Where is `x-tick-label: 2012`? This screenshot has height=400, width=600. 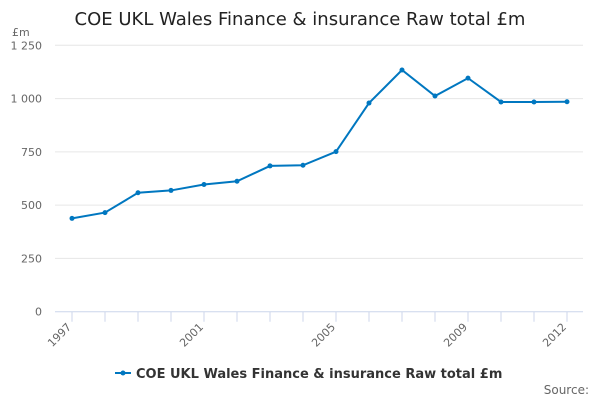 x-tick-label: 2012 is located at coordinates (554, 335).